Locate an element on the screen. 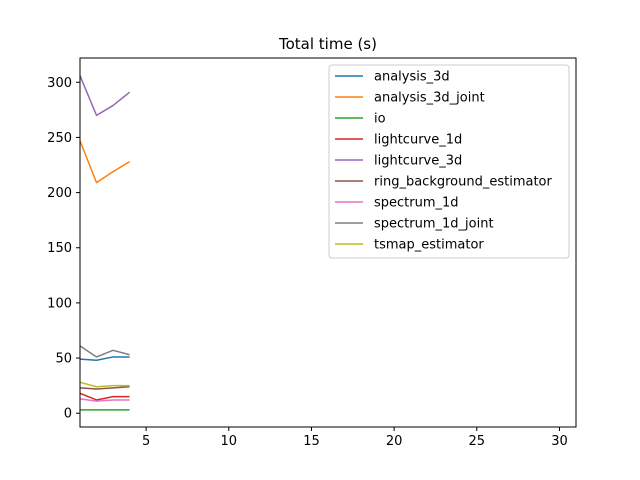 Image resolution: width=640 pixels, height=480 pixels. series-line-spectrum-1d is located at coordinates (104, 400).